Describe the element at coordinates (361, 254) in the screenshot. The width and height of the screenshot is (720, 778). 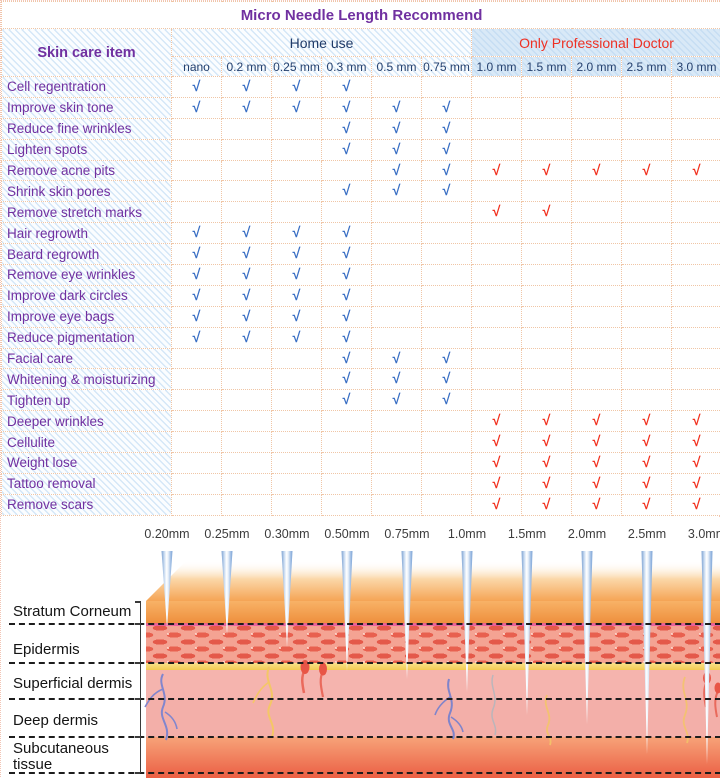
I see `table-row: Beard regrowth√√√√` at that location.